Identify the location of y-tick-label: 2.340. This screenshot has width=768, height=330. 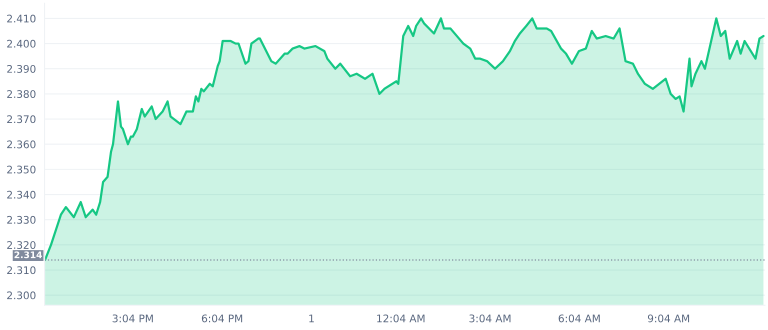
(21, 194).